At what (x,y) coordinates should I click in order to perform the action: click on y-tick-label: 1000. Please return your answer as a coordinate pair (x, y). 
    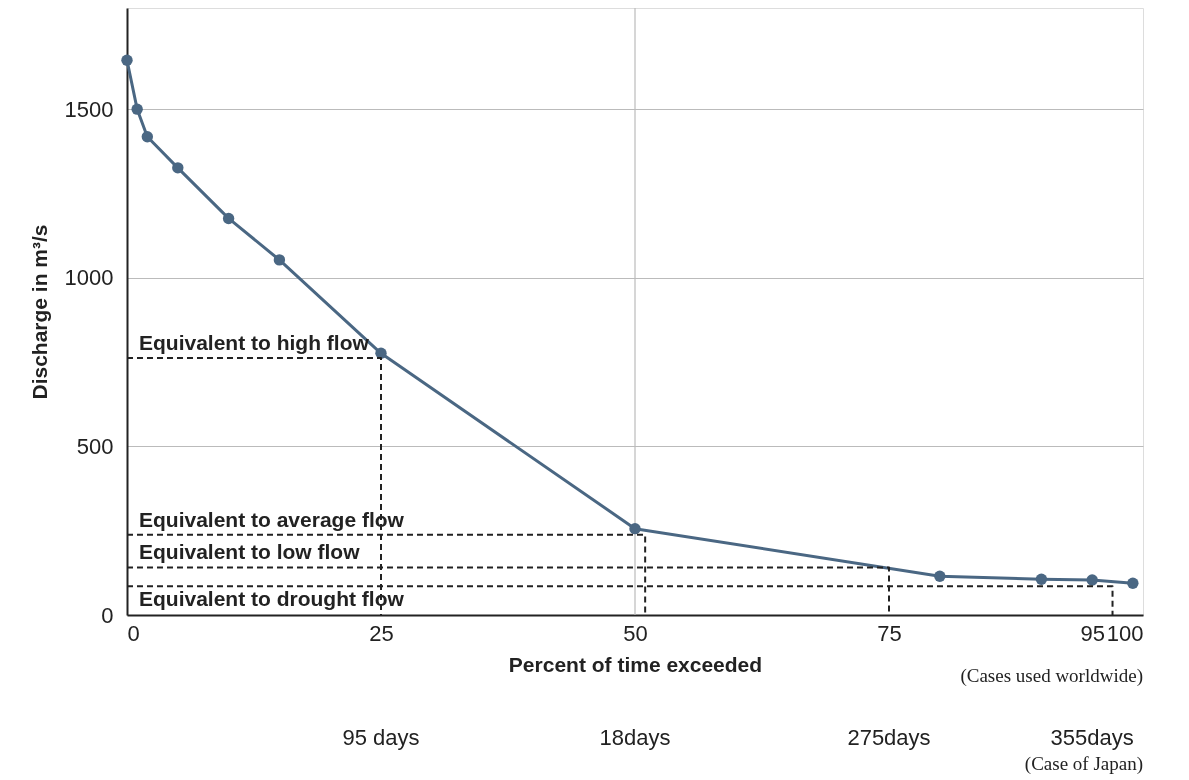
    Looking at the image, I should click on (89, 278).